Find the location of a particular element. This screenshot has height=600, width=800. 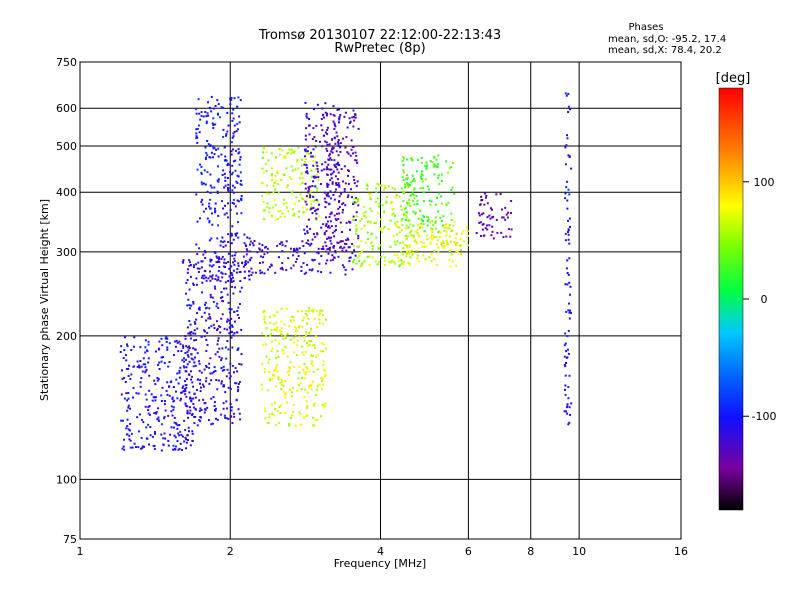

y-tick-label: 500 is located at coordinates (66, 146).